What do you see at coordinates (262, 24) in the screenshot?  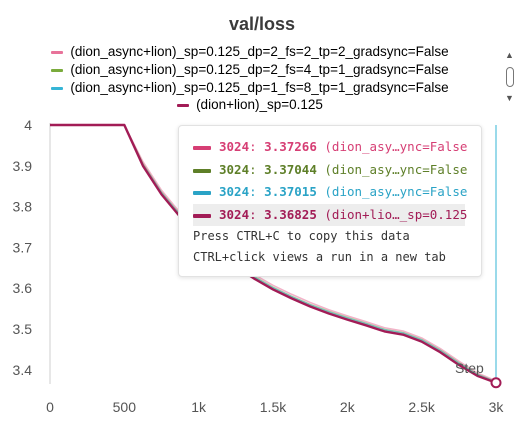 I see `panel-title: val/loss` at bounding box center [262, 24].